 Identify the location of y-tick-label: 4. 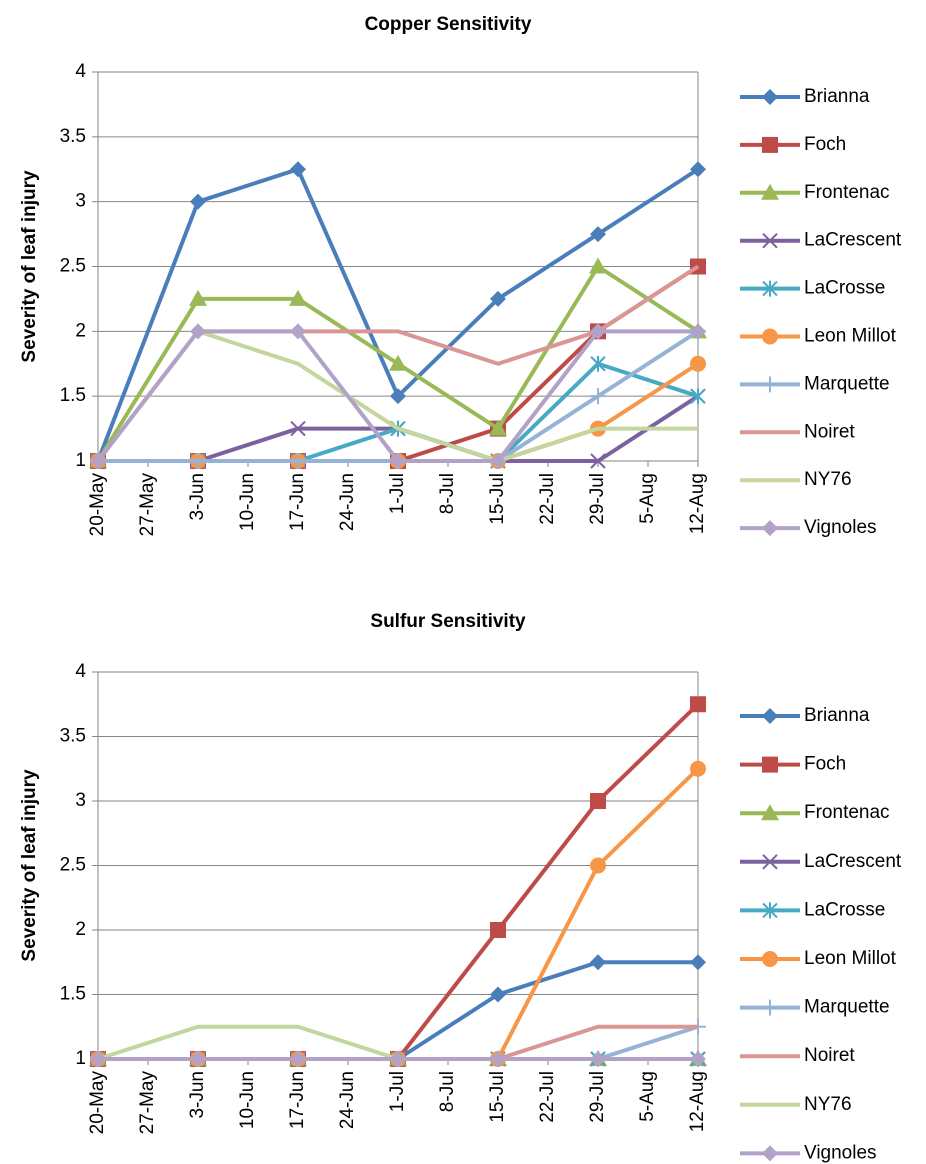
(80, 71).